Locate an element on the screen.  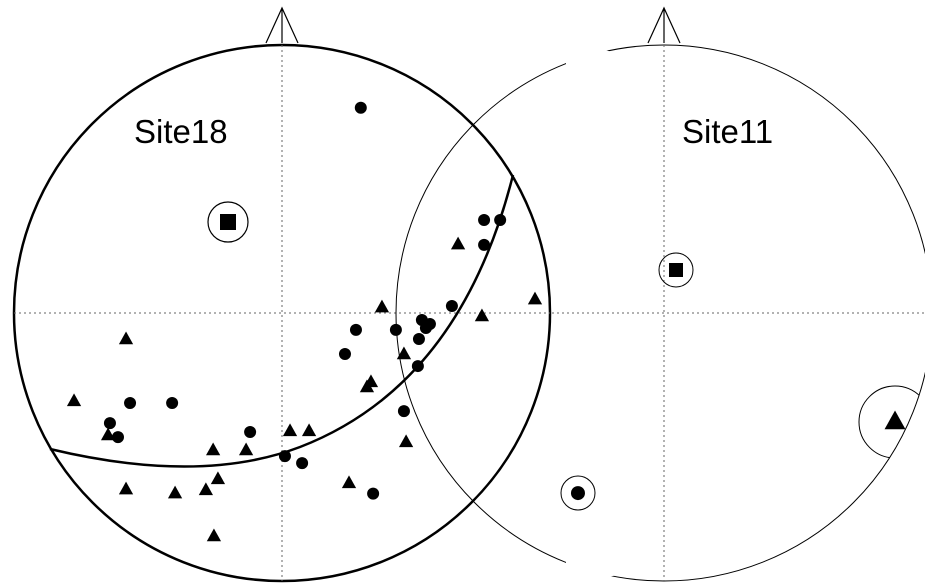
site-label: Site18 is located at coordinates (181, 131).